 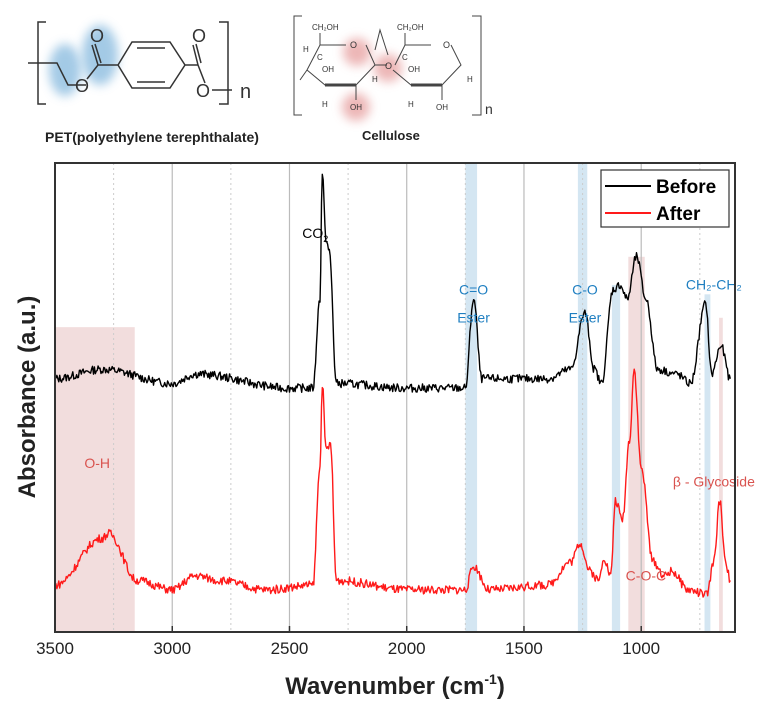 I want to click on x-axis-label-main: Wavenumber (cm, so click(x=384, y=686).